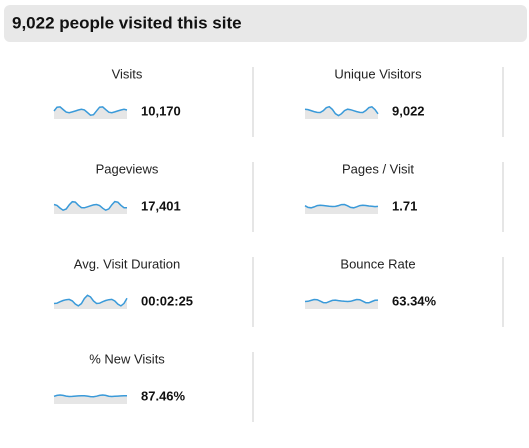 Image resolution: width=529 pixels, height=448 pixels. Describe the element at coordinates (404, 205) in the screenshot. I see `metric-value: 1.71` at that location.